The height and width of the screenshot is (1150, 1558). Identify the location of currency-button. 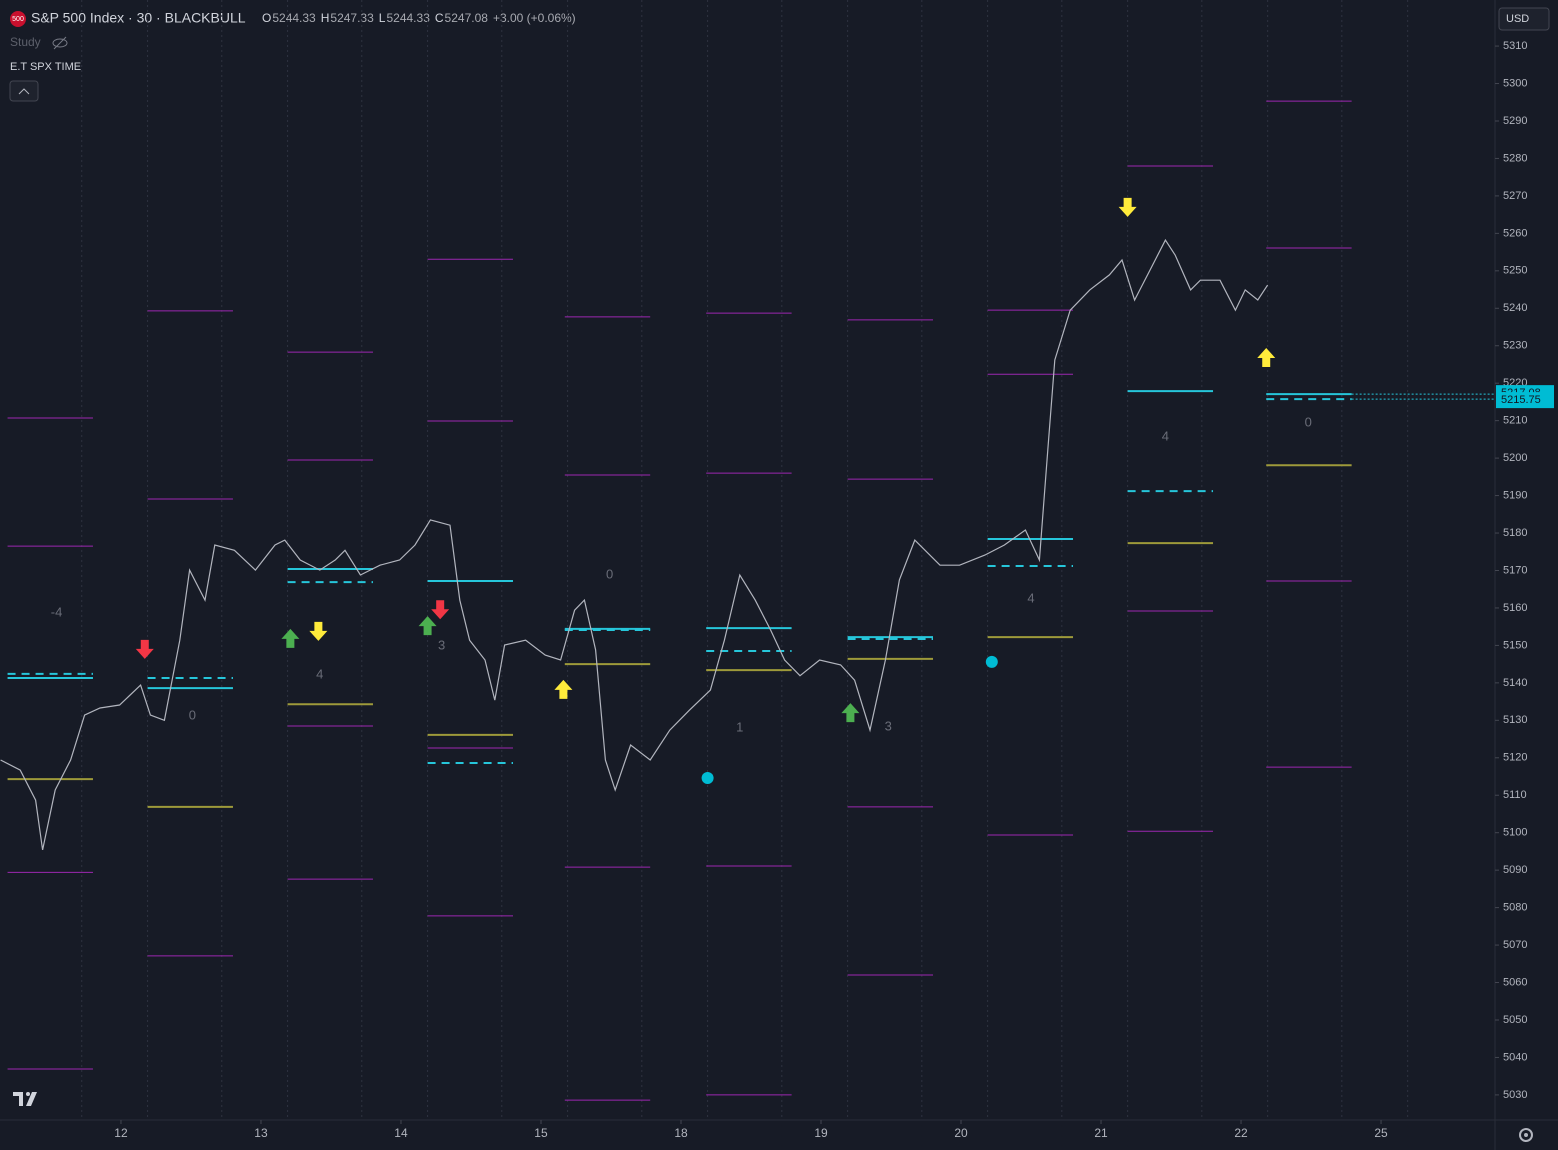
(1524, 19).